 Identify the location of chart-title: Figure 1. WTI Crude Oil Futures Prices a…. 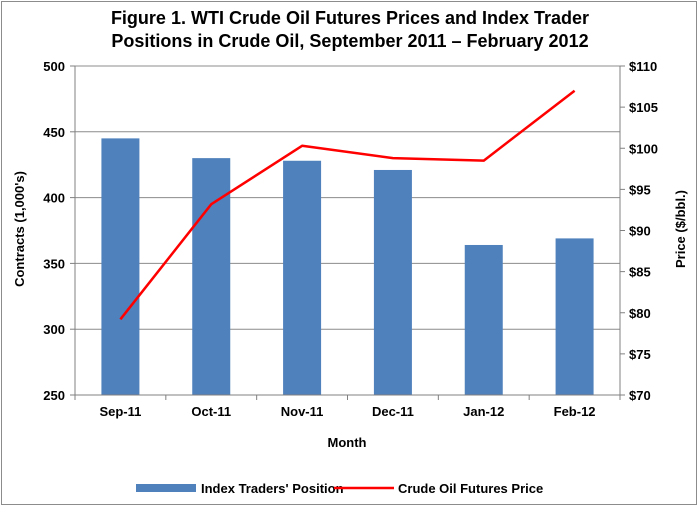
(350, 29).